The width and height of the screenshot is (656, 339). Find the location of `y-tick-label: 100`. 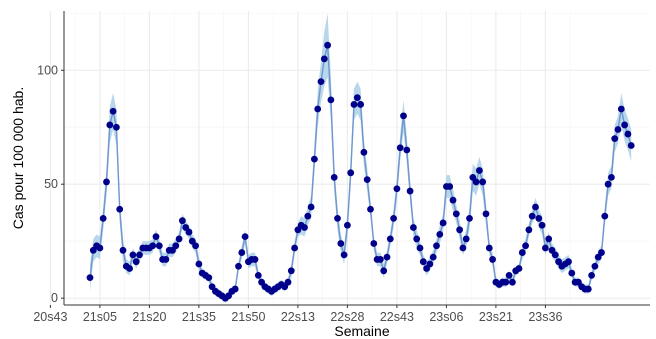

y-tick-label: 100 is located at coordinates (47, 70).